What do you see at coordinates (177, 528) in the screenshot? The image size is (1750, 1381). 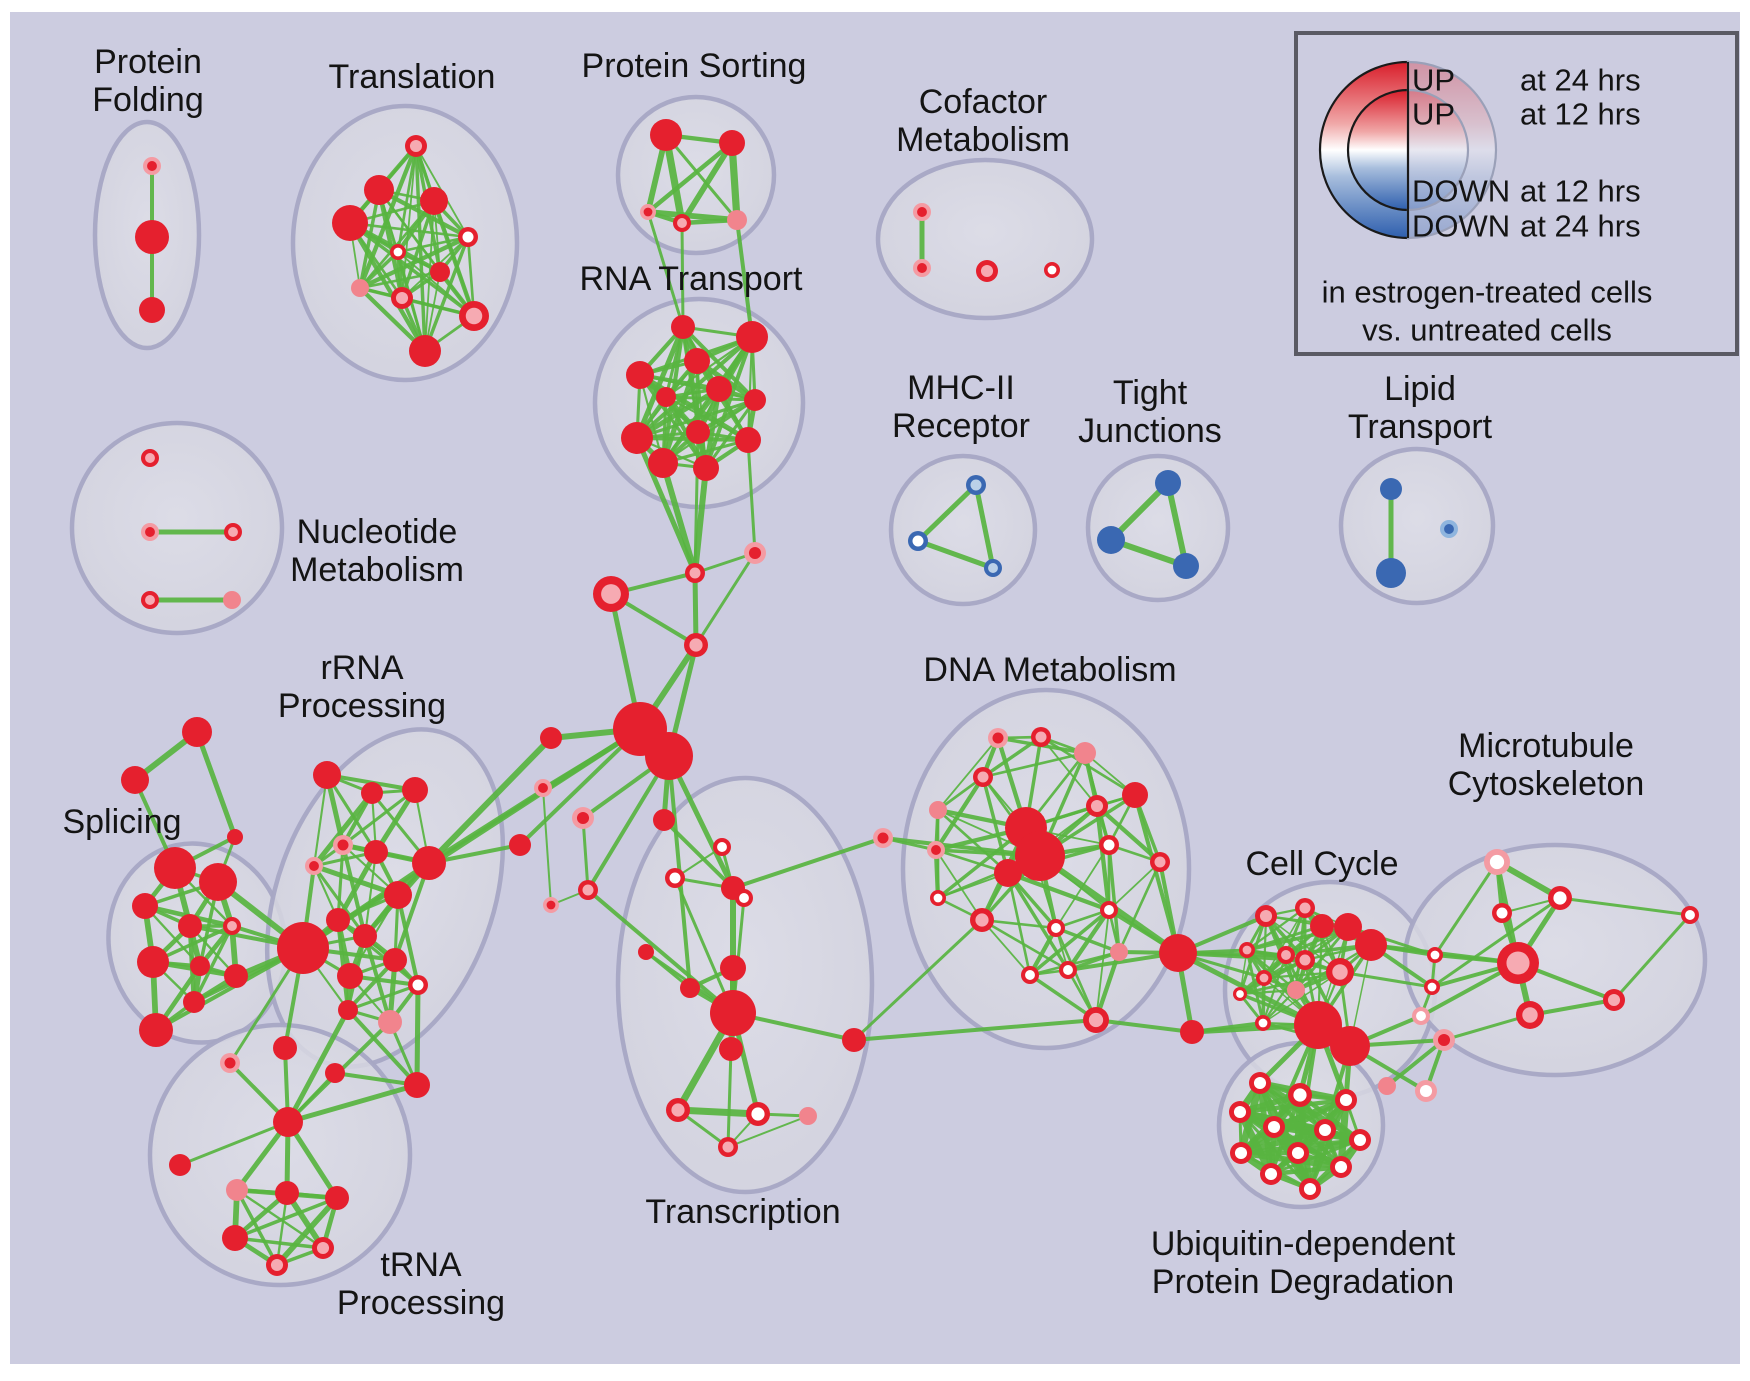 I see `cluster-ellipse-nucleotide-metabolism` at bounding box center [177, 528].